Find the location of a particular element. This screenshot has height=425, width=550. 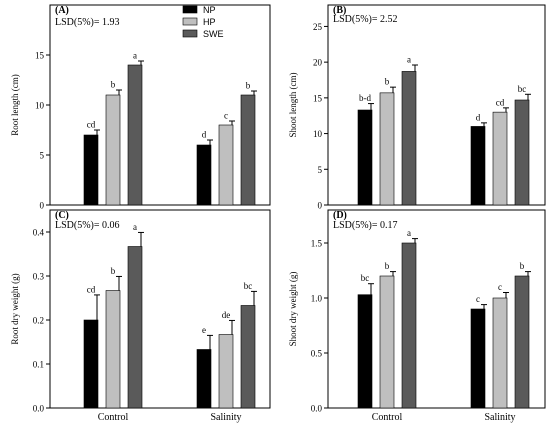

y-tick-label: 1.0 is located at coordinates (317, 299).